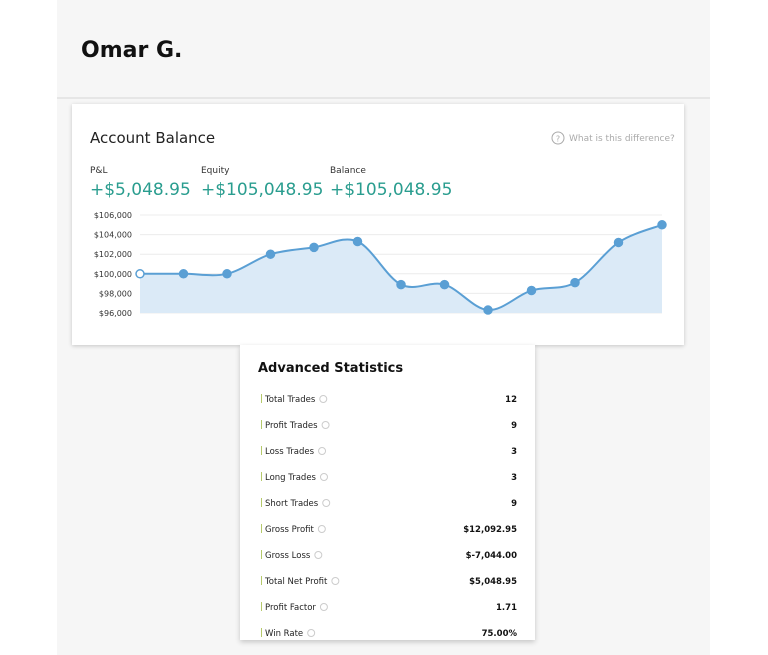 The height and width of the screenshot is (655, 768). Describe the element at coordinates (291, 426) in the screenshot. I see `stat-label: Profit Trades` at that location.